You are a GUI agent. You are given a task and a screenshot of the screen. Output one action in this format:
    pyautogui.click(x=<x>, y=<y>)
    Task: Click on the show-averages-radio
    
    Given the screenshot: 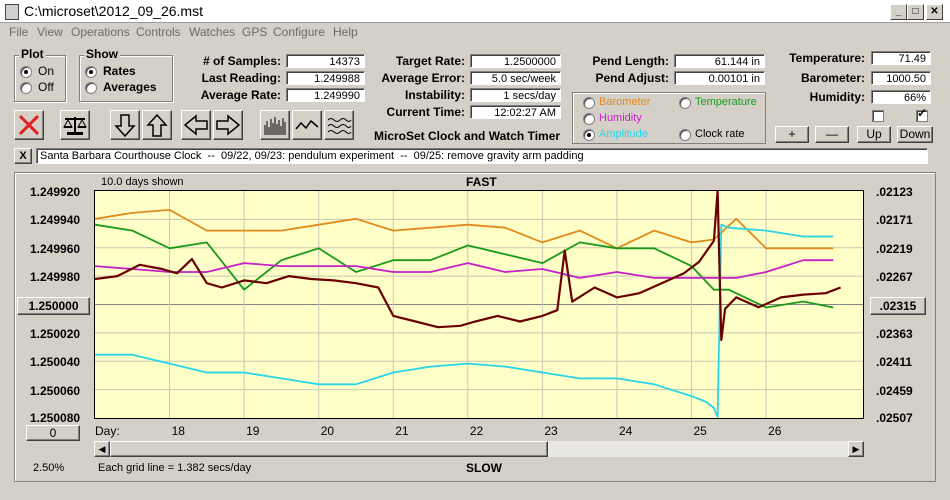 What is the action you would take?
    pyautogui.click(x=91, y=88)
    